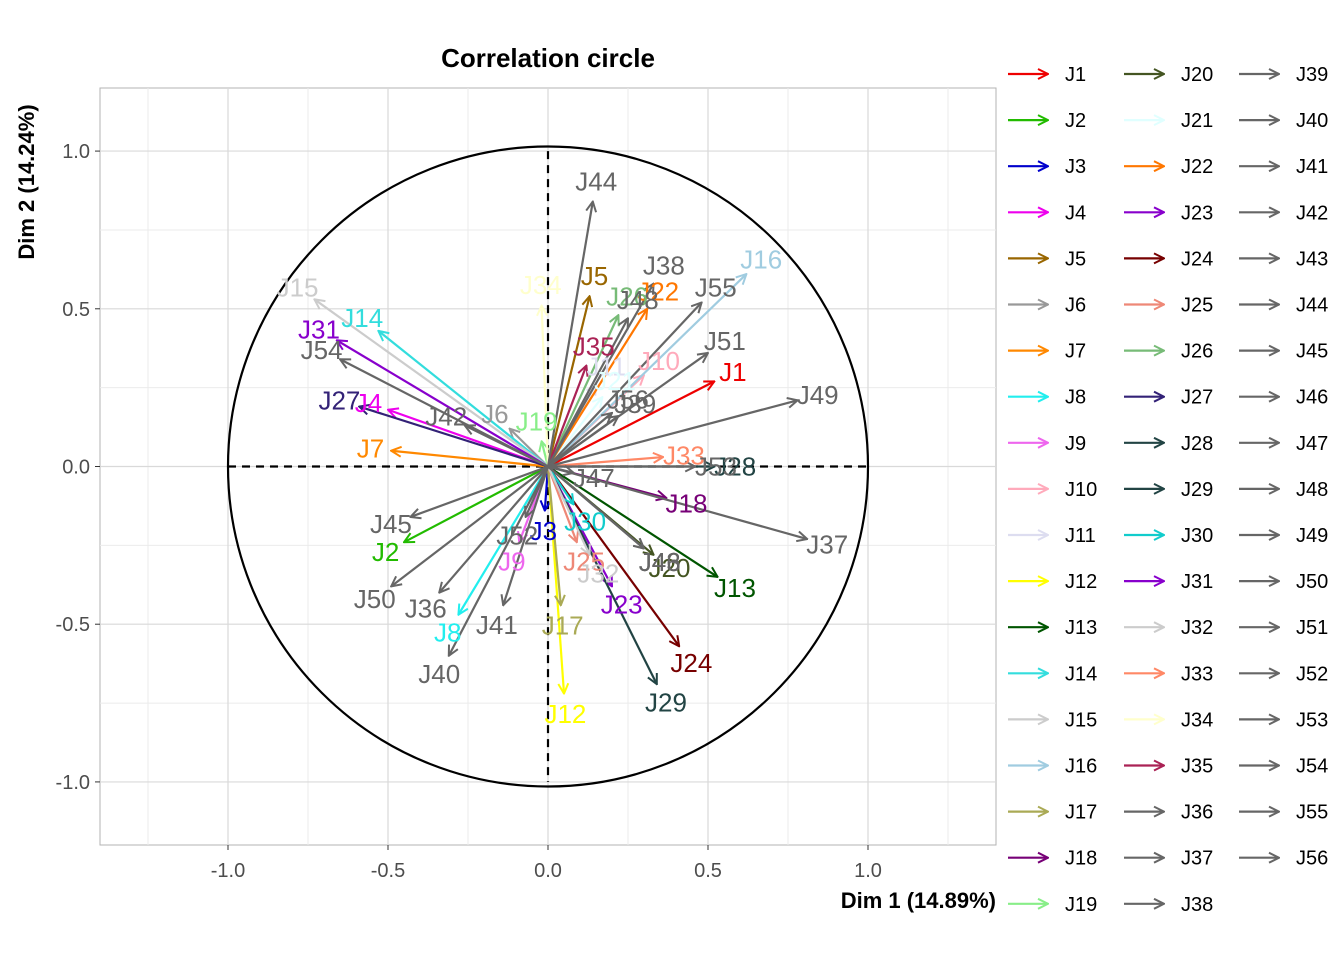  What do you see at coordinates (1197, 628) in the screenshot?
I see `legend-label: J32` at bounding box center [1197, 628].